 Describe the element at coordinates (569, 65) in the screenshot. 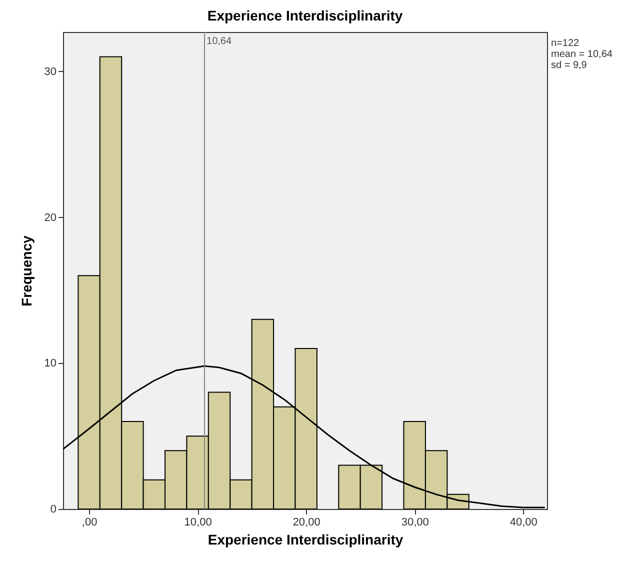

I see `text: sd = 9,9` at that location.